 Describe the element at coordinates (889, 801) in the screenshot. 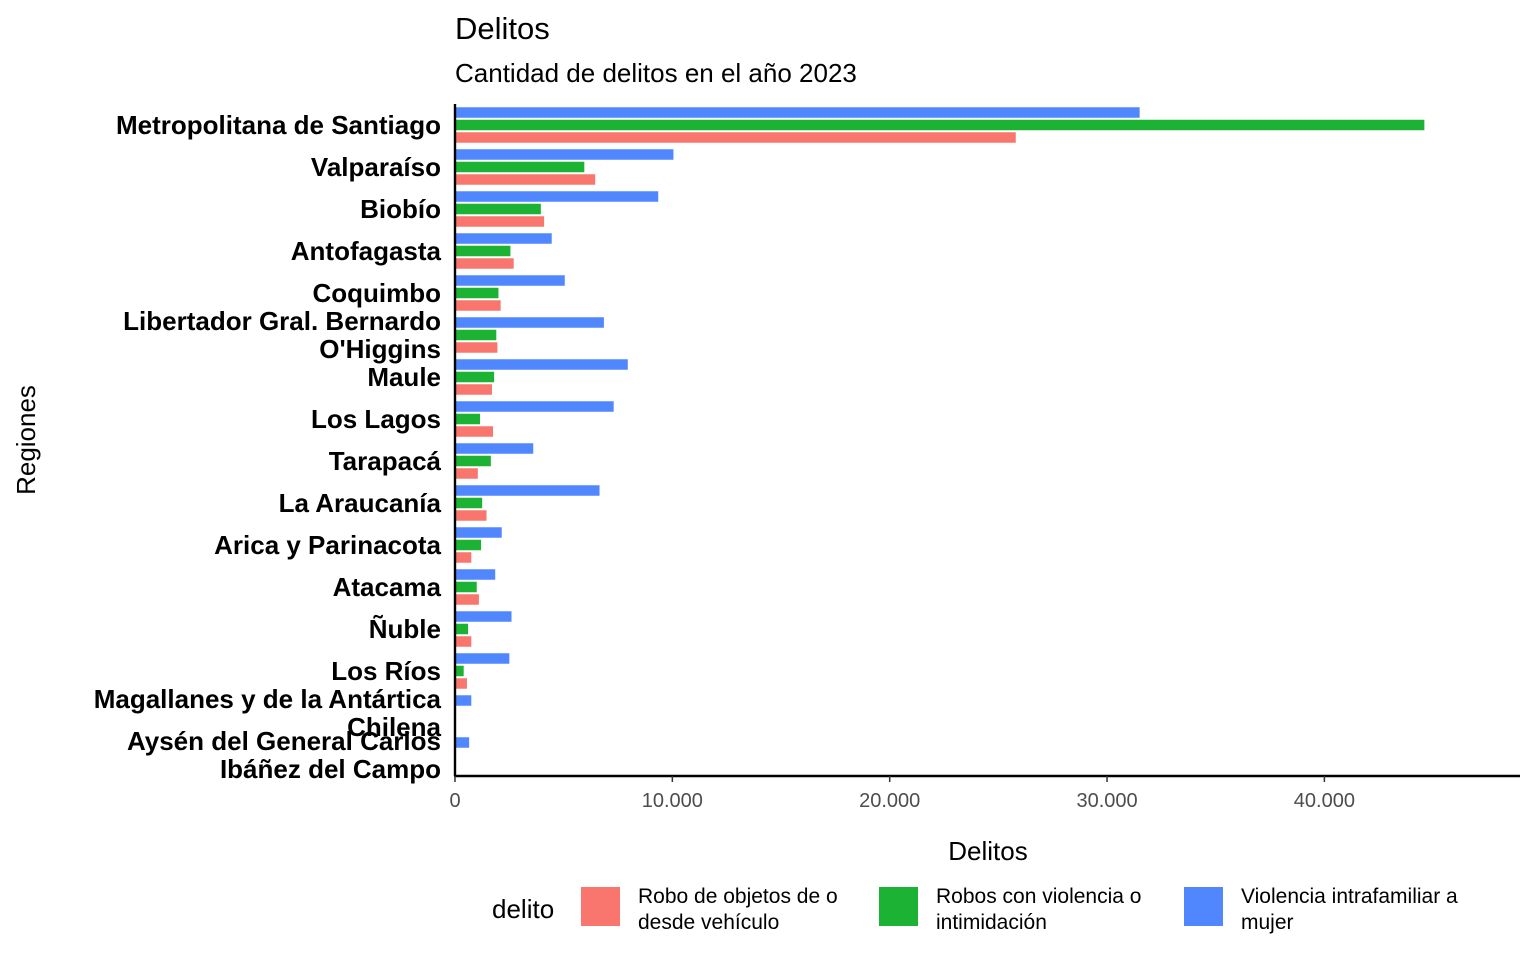

I see `x-tick-label: 20.000` at that location.